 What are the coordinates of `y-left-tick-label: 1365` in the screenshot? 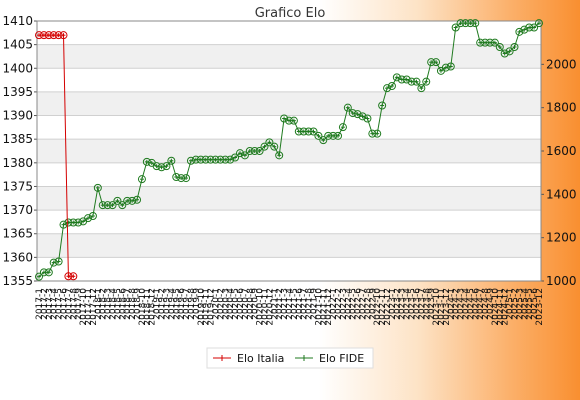 It's located at (17, 234).